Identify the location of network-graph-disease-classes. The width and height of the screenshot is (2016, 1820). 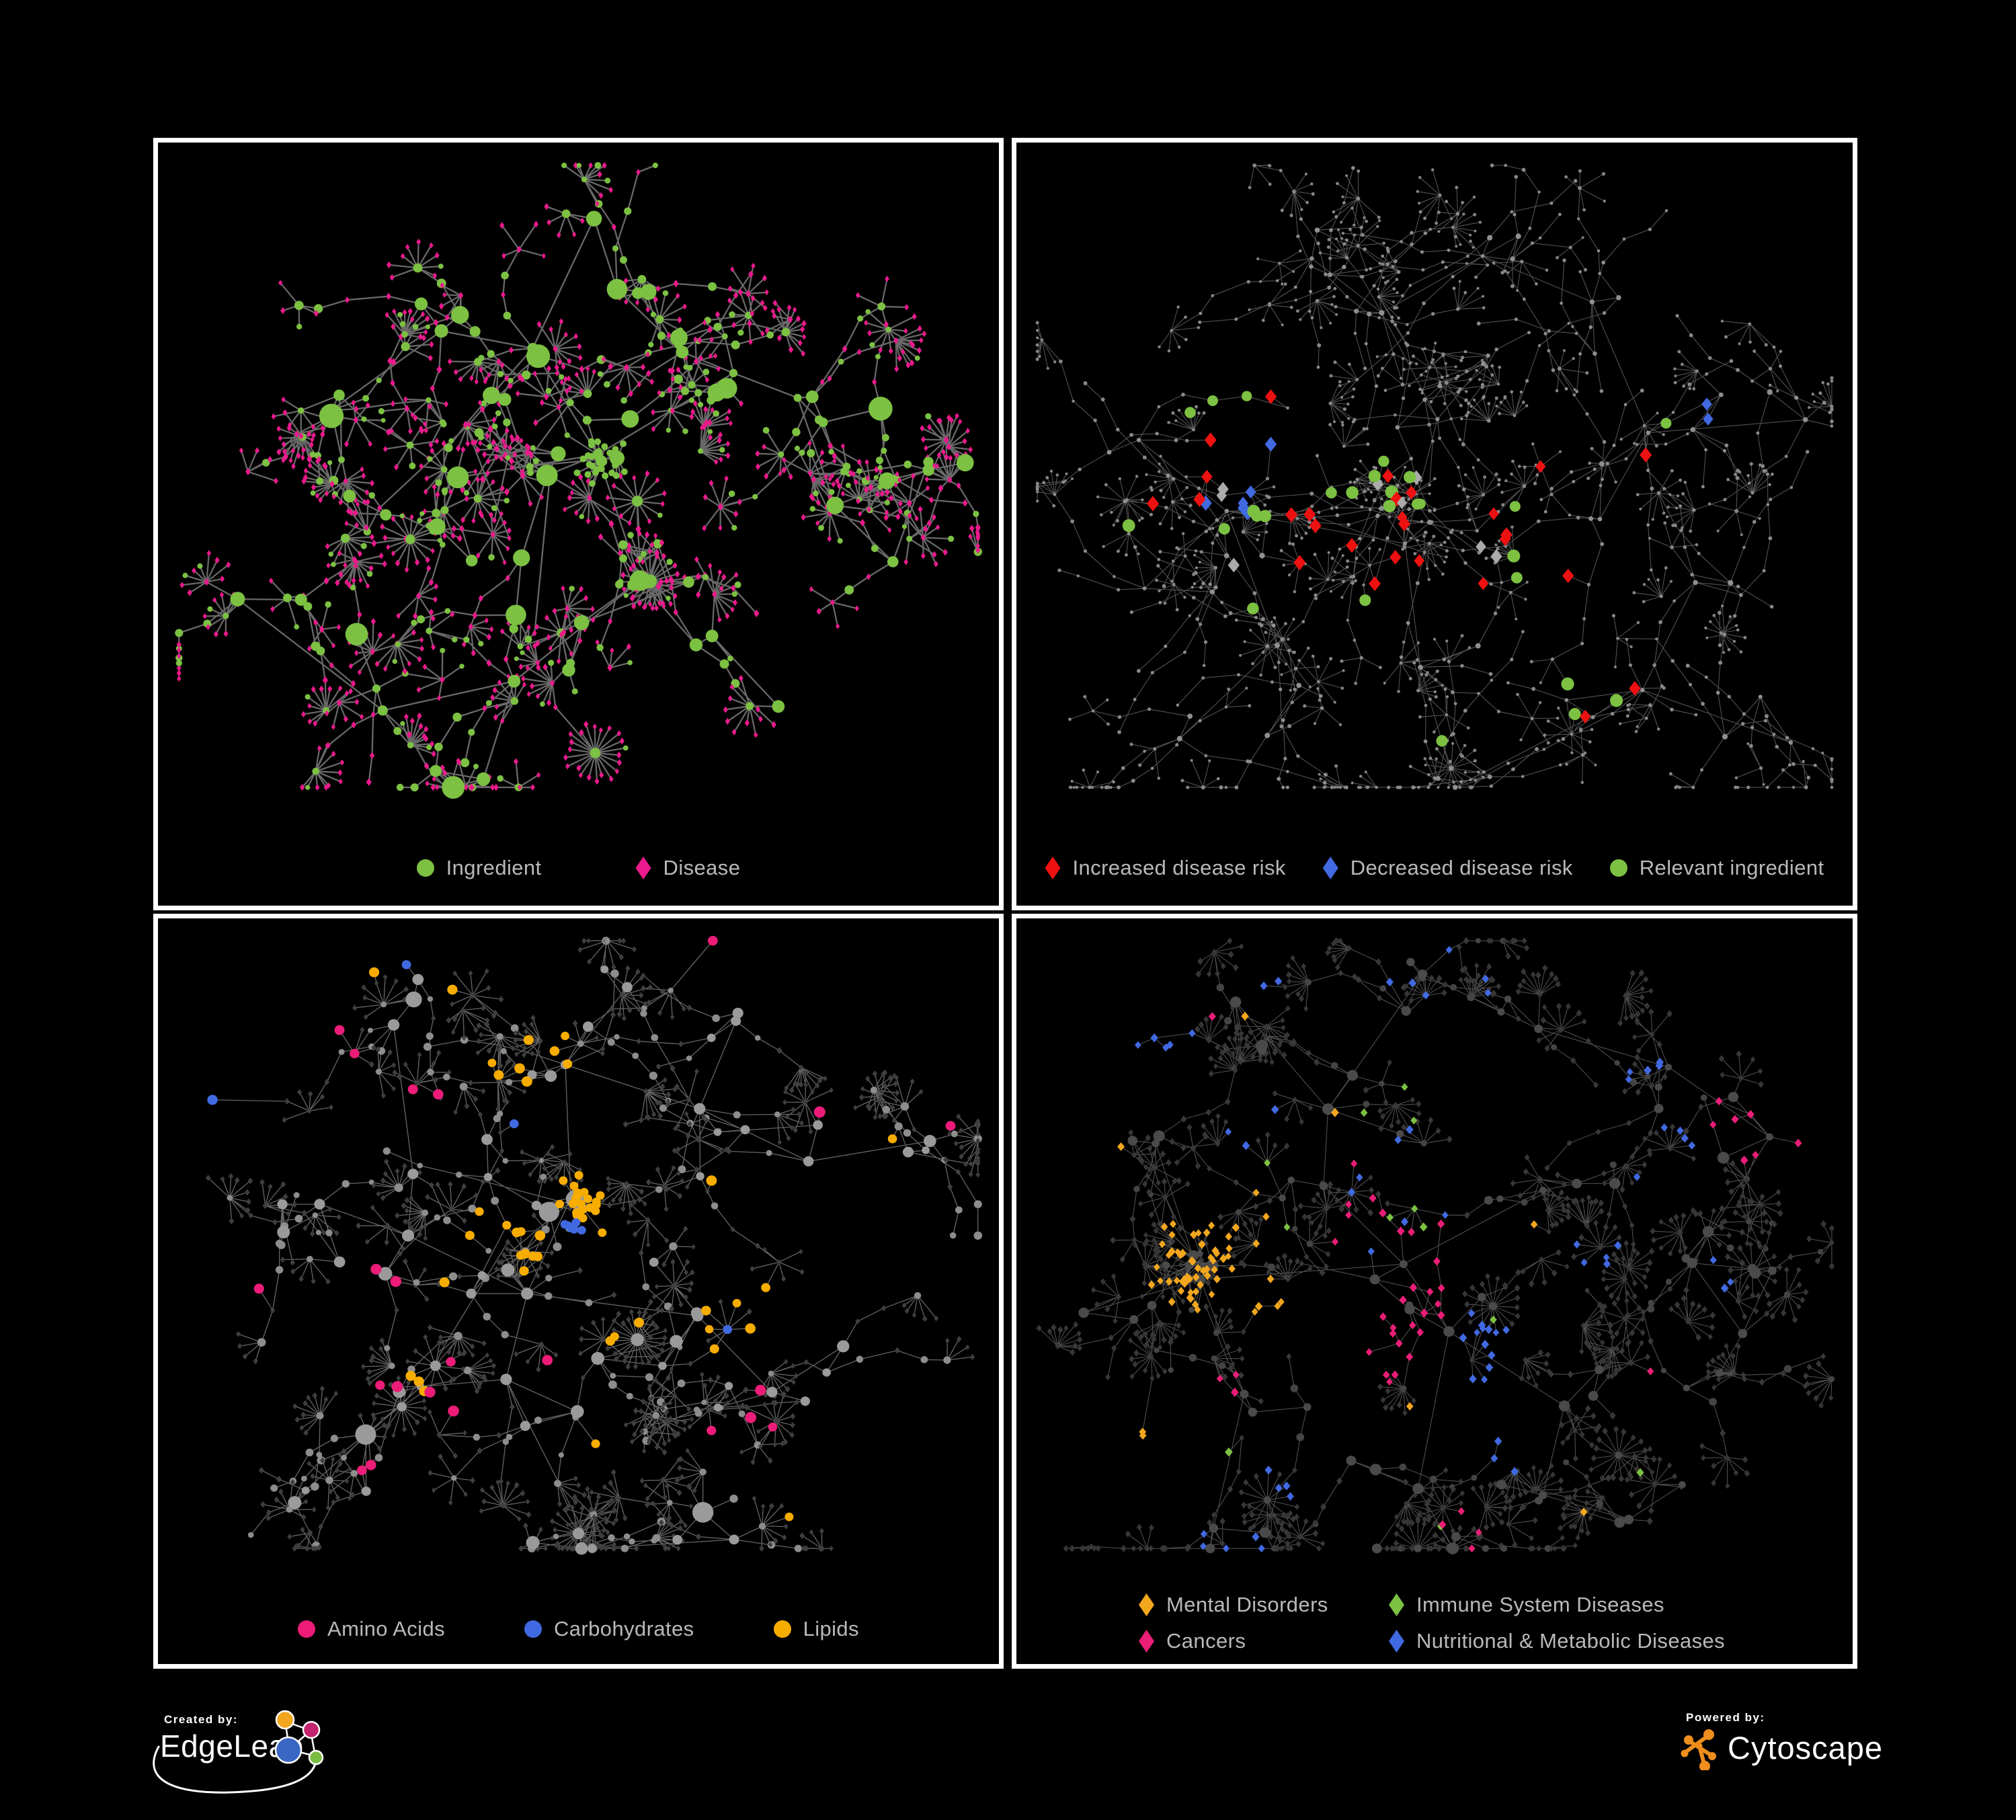
(1435, 1245).